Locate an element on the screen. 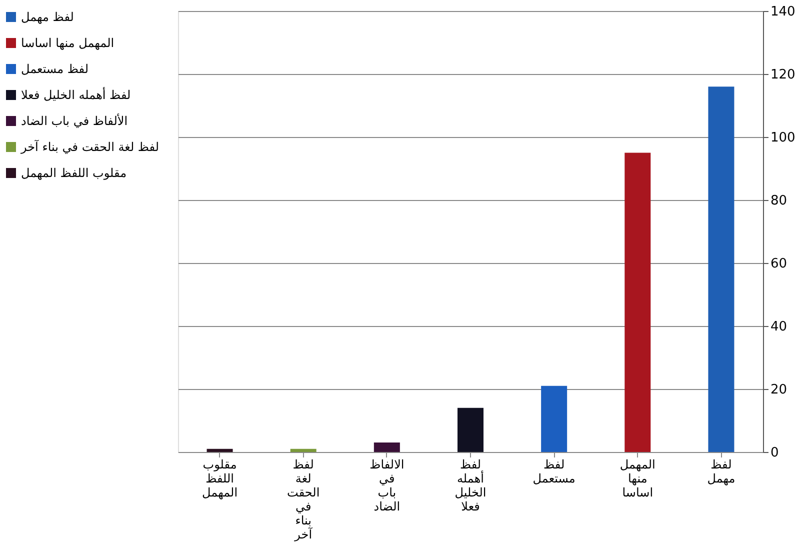 This screenshot has width=803, height=547. y-tick-label: 20 is located at coordinates (779, 390).